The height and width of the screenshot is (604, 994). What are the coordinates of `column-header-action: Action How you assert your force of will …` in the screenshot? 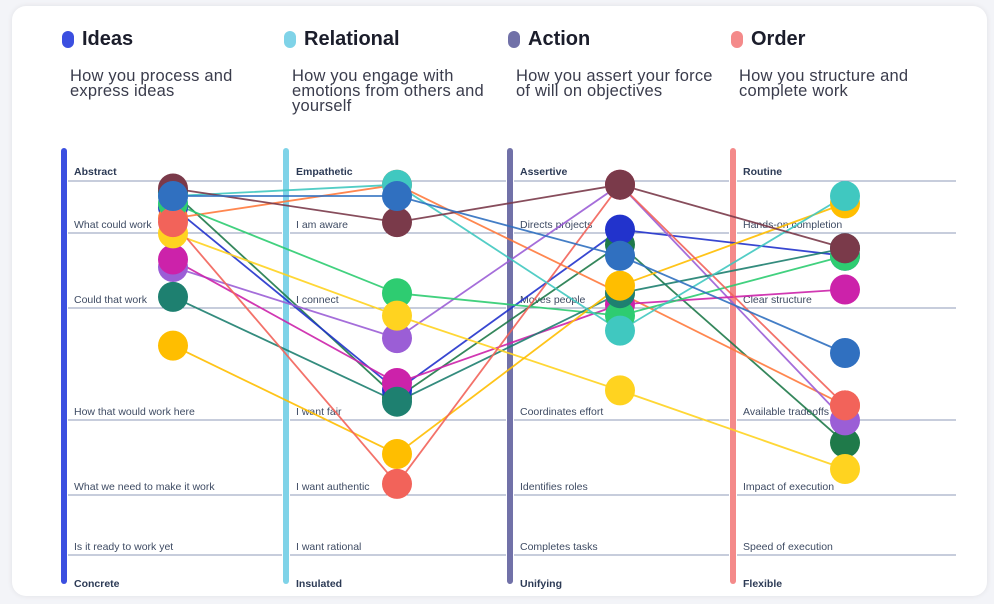 It's located at (615, 63).